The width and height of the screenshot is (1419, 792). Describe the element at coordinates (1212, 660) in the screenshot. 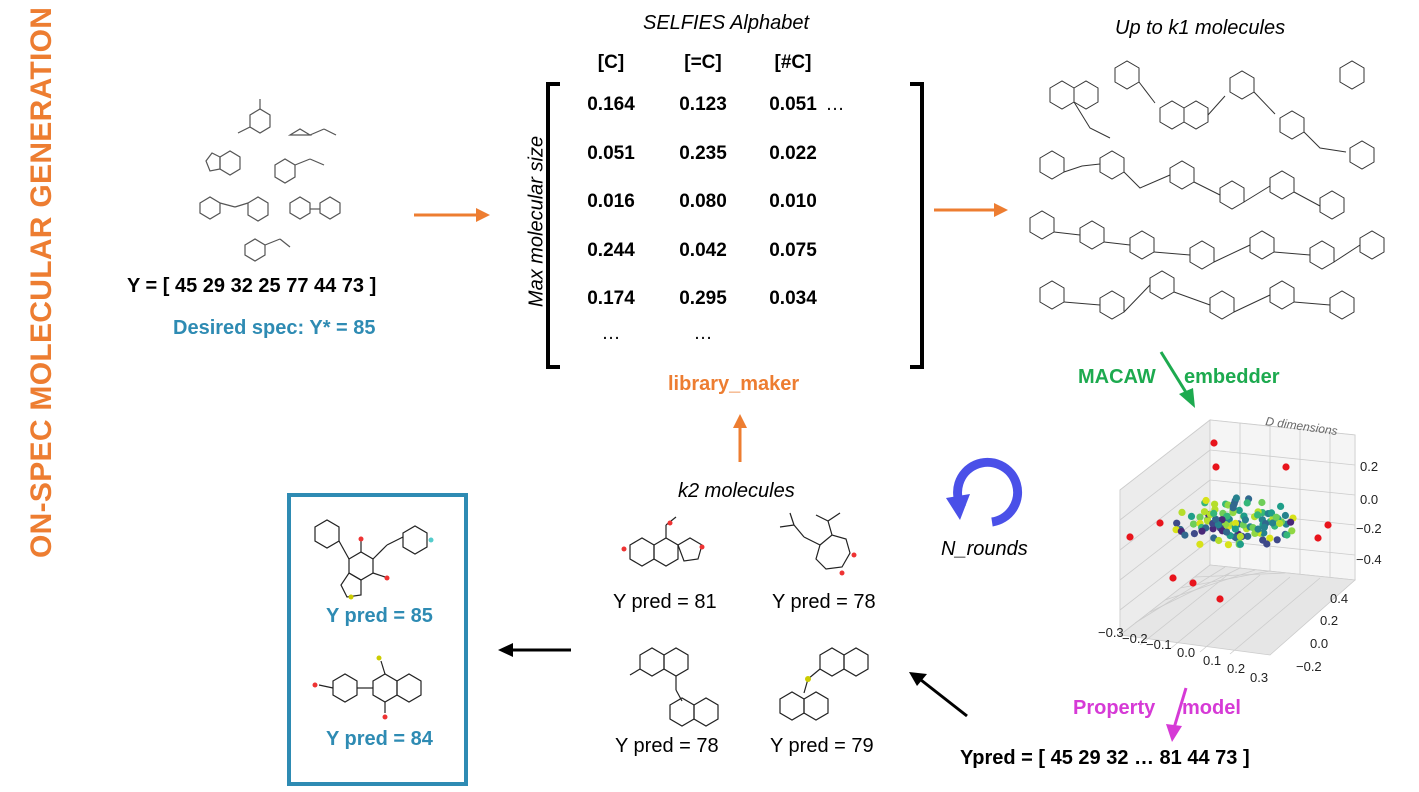

I see `x-tick-5: 0.1` at that location.